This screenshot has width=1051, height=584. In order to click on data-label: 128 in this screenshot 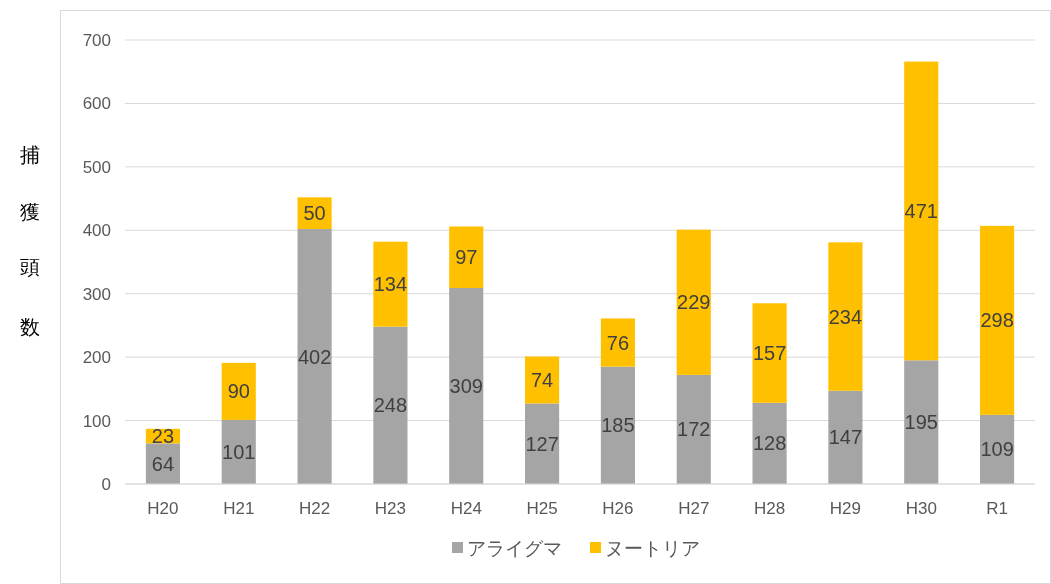, I will do `click(769, 443)`.